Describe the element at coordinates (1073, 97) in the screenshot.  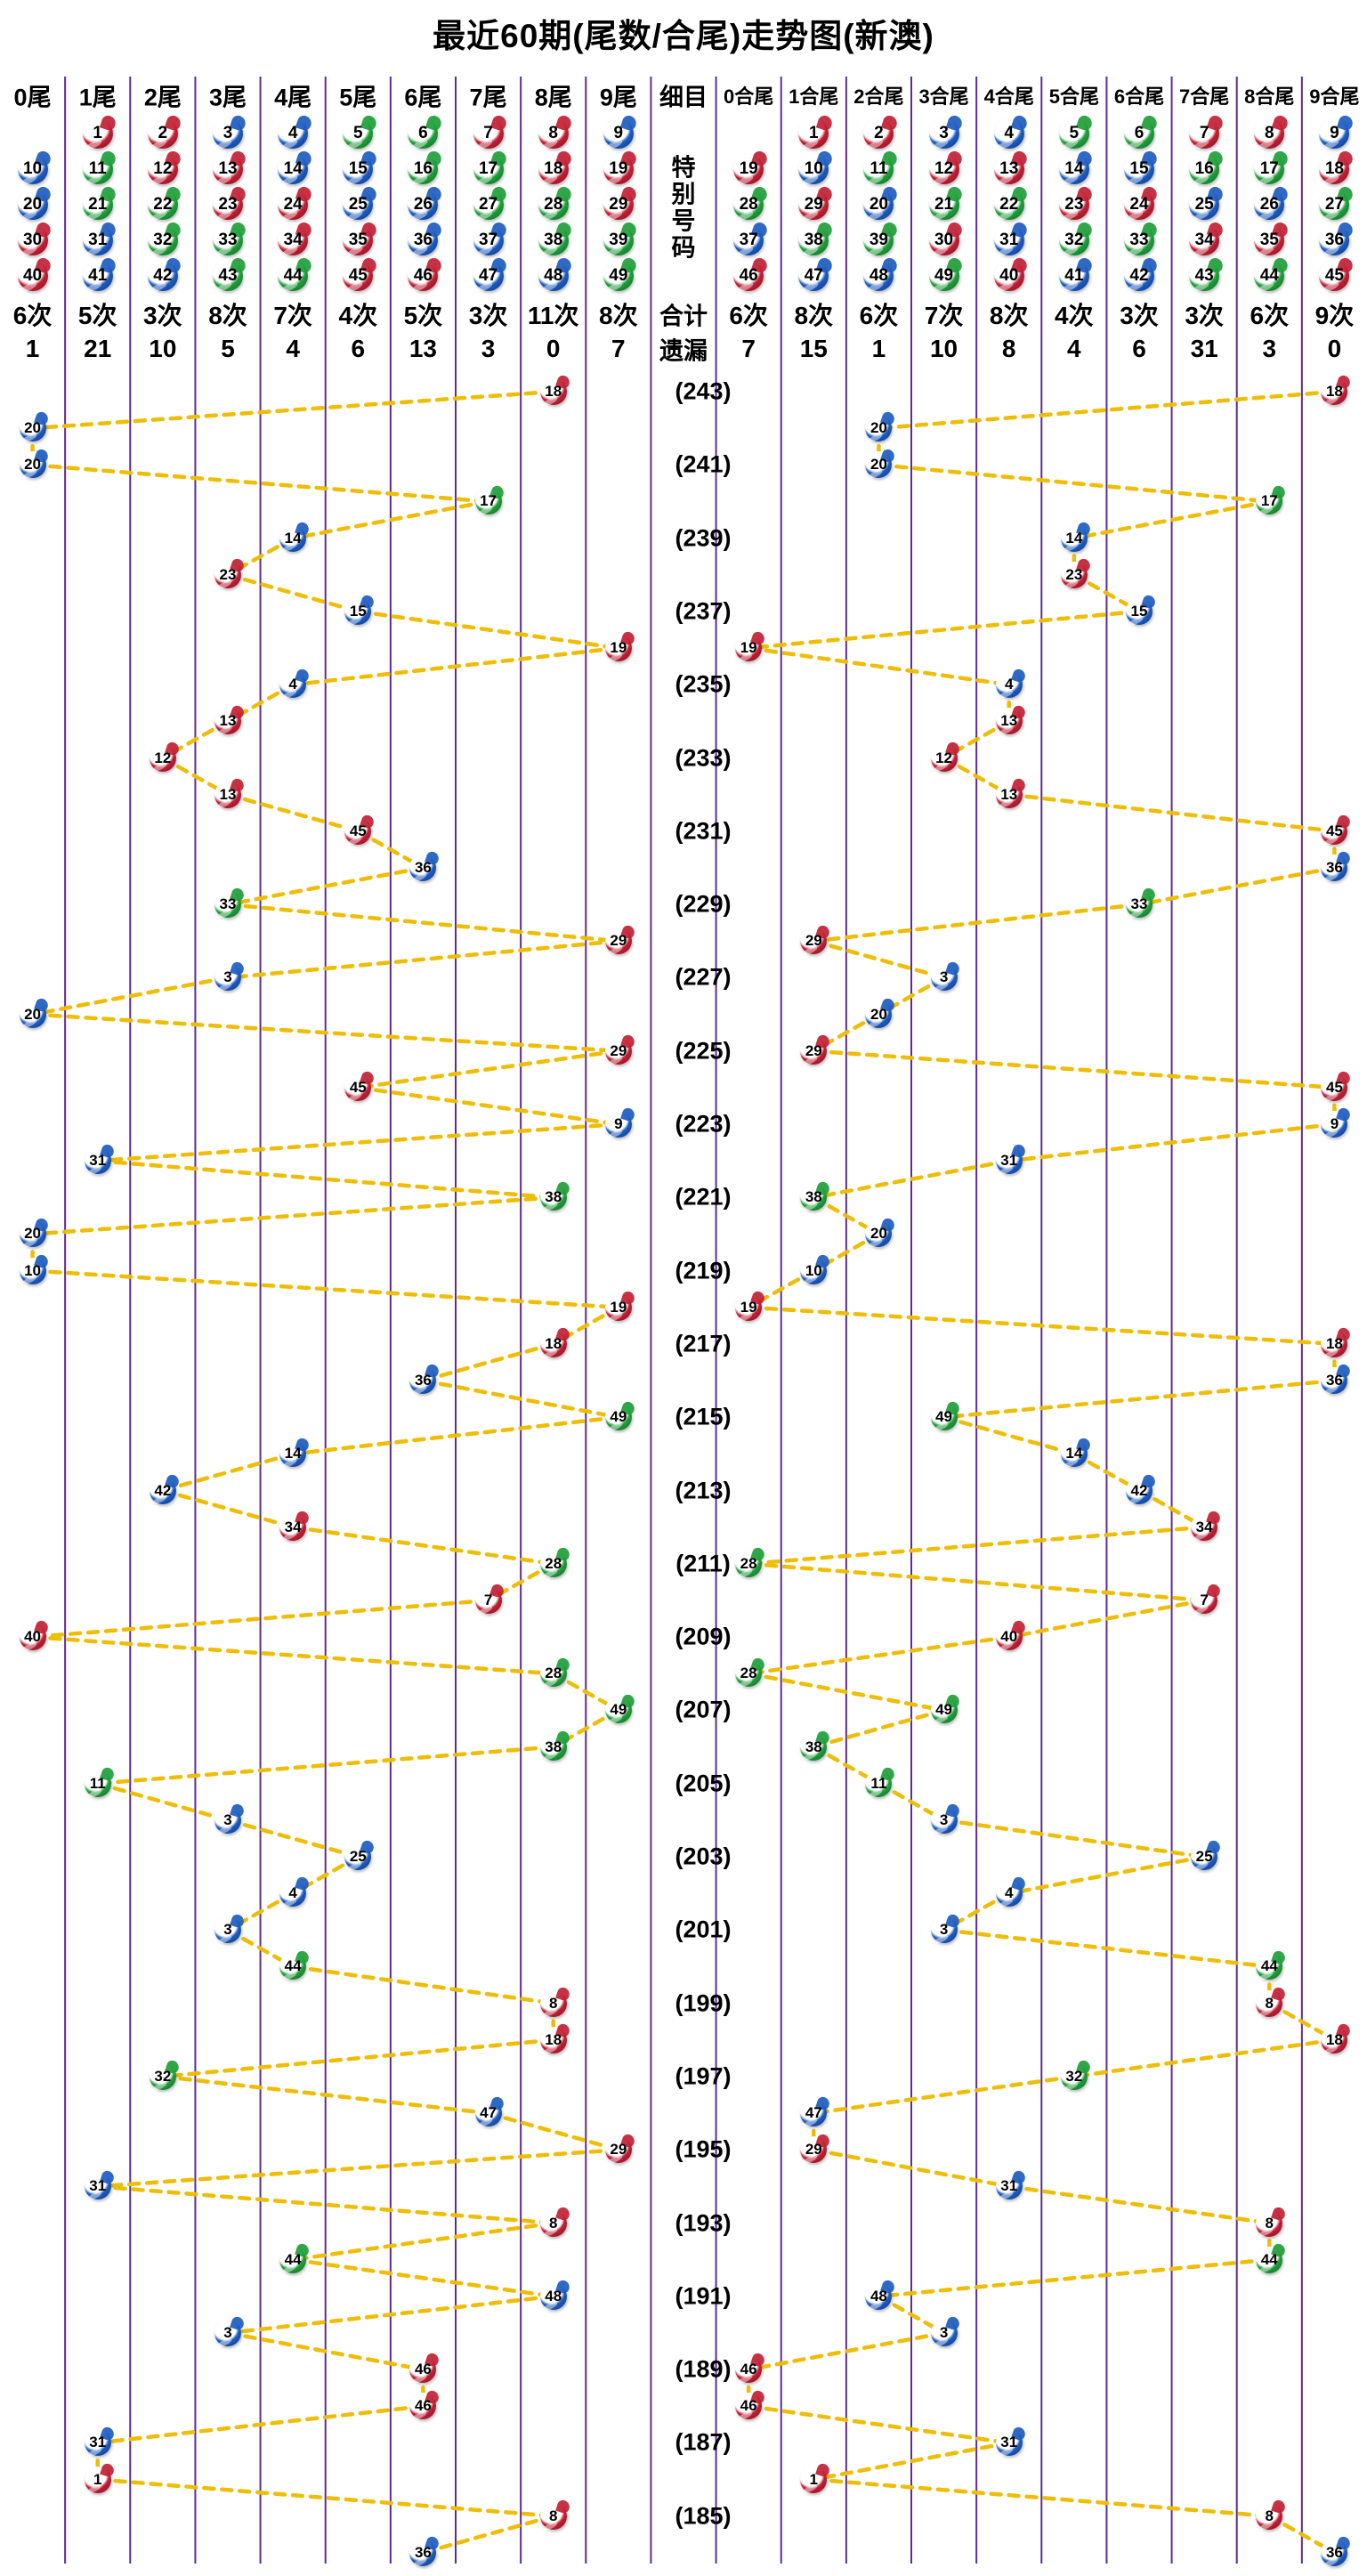
I see `column-header-sum: 5合尾` at that location.